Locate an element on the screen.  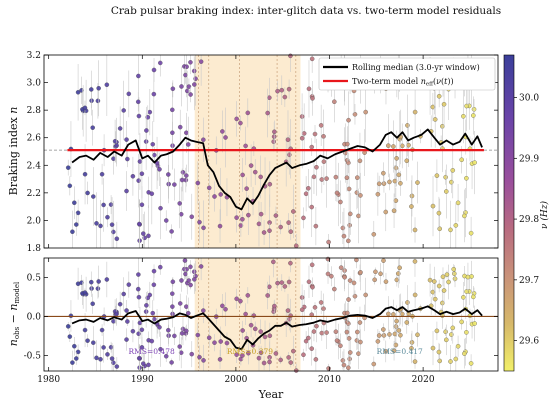
colorbar-tick-label: 29.8 is located at coordinates (529, 220).